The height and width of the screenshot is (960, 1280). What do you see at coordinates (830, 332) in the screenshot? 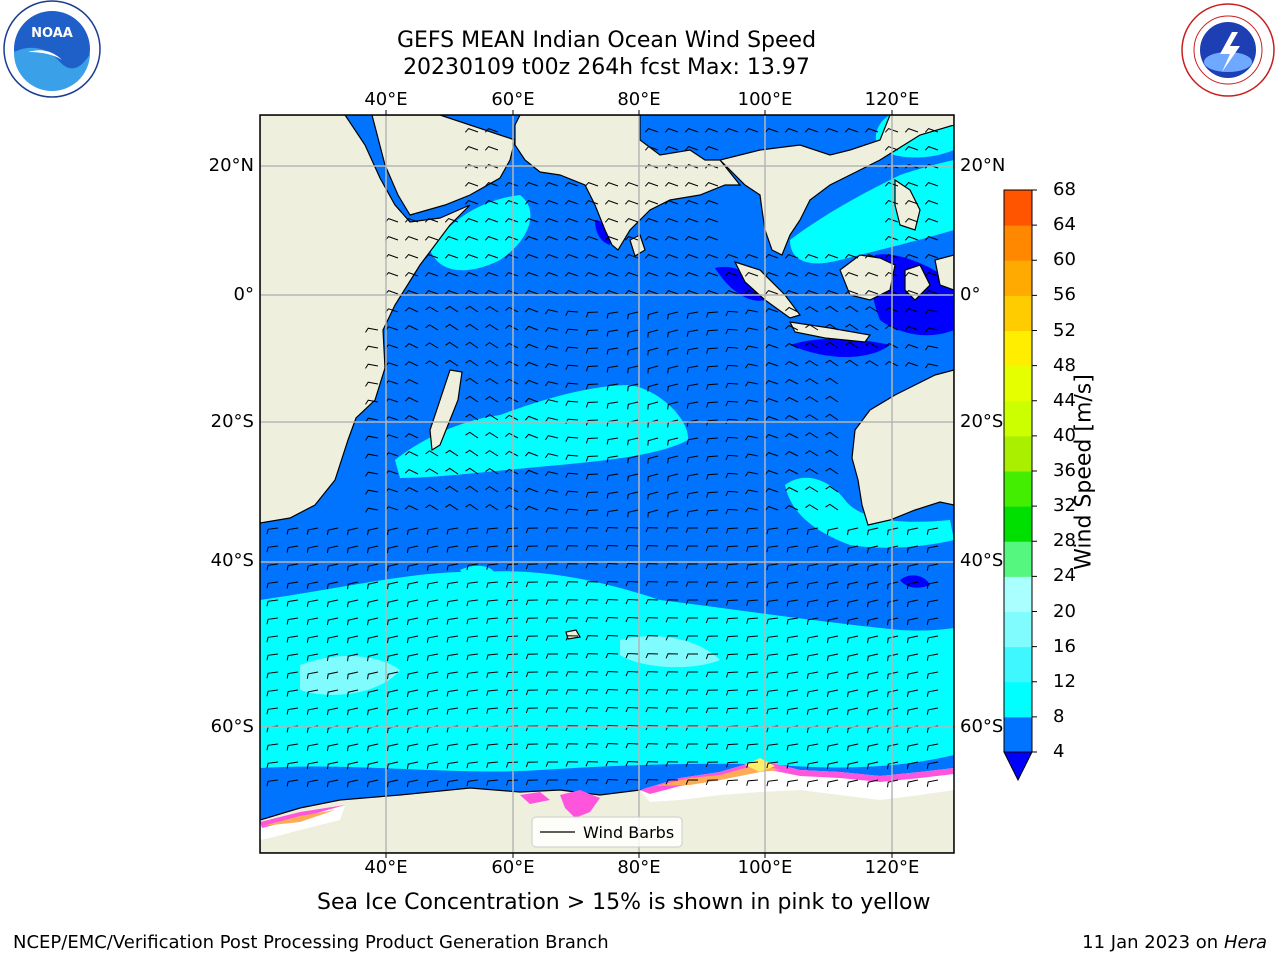
I see `java` at bounding box center [830, 332].